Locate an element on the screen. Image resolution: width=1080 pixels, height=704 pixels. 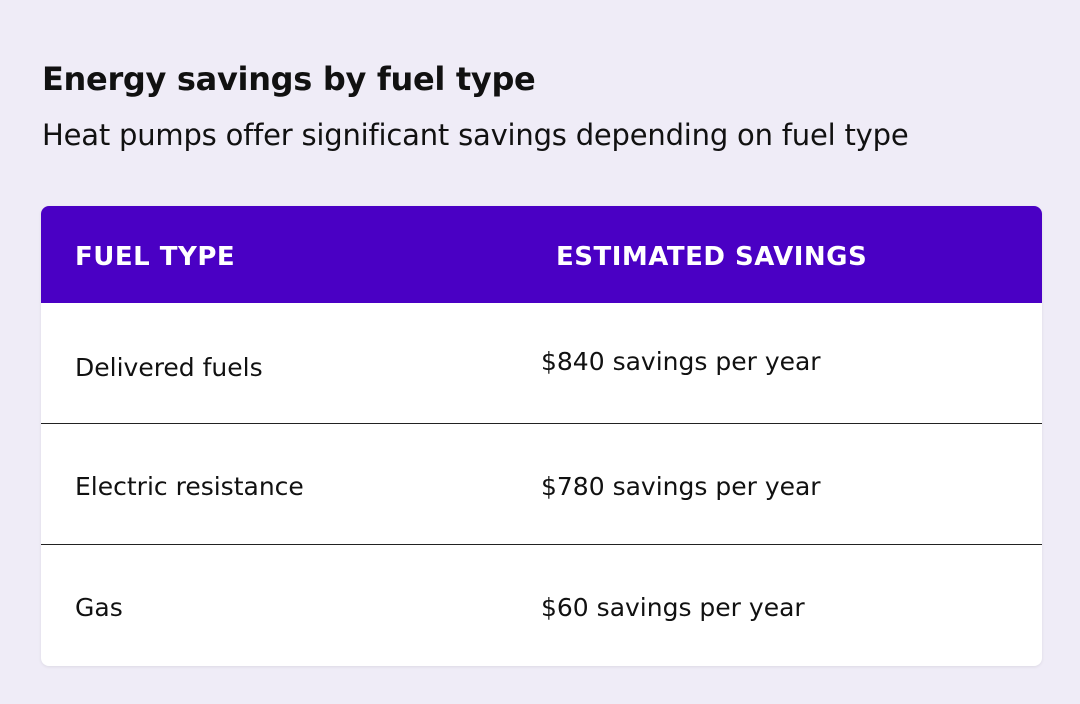
table-header: FUEL TYPE ESTIMATED SAVINGS is located at coordinates (541, 254).